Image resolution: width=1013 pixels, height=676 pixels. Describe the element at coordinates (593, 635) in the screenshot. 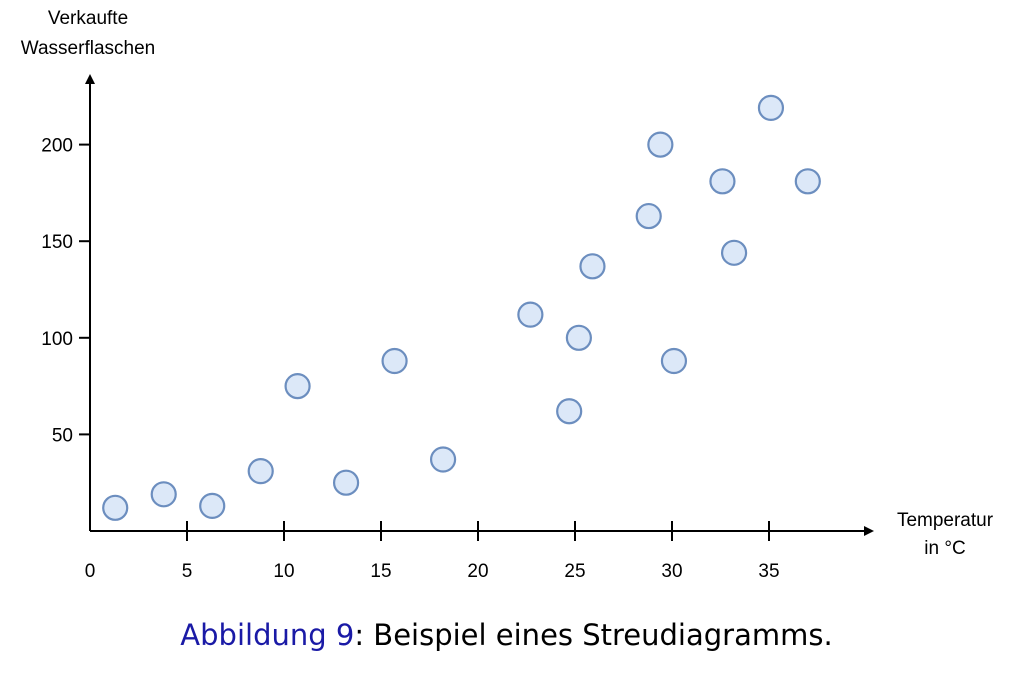

I see `caption-text: : Beispiel eines Streudiagramms.` at that location.